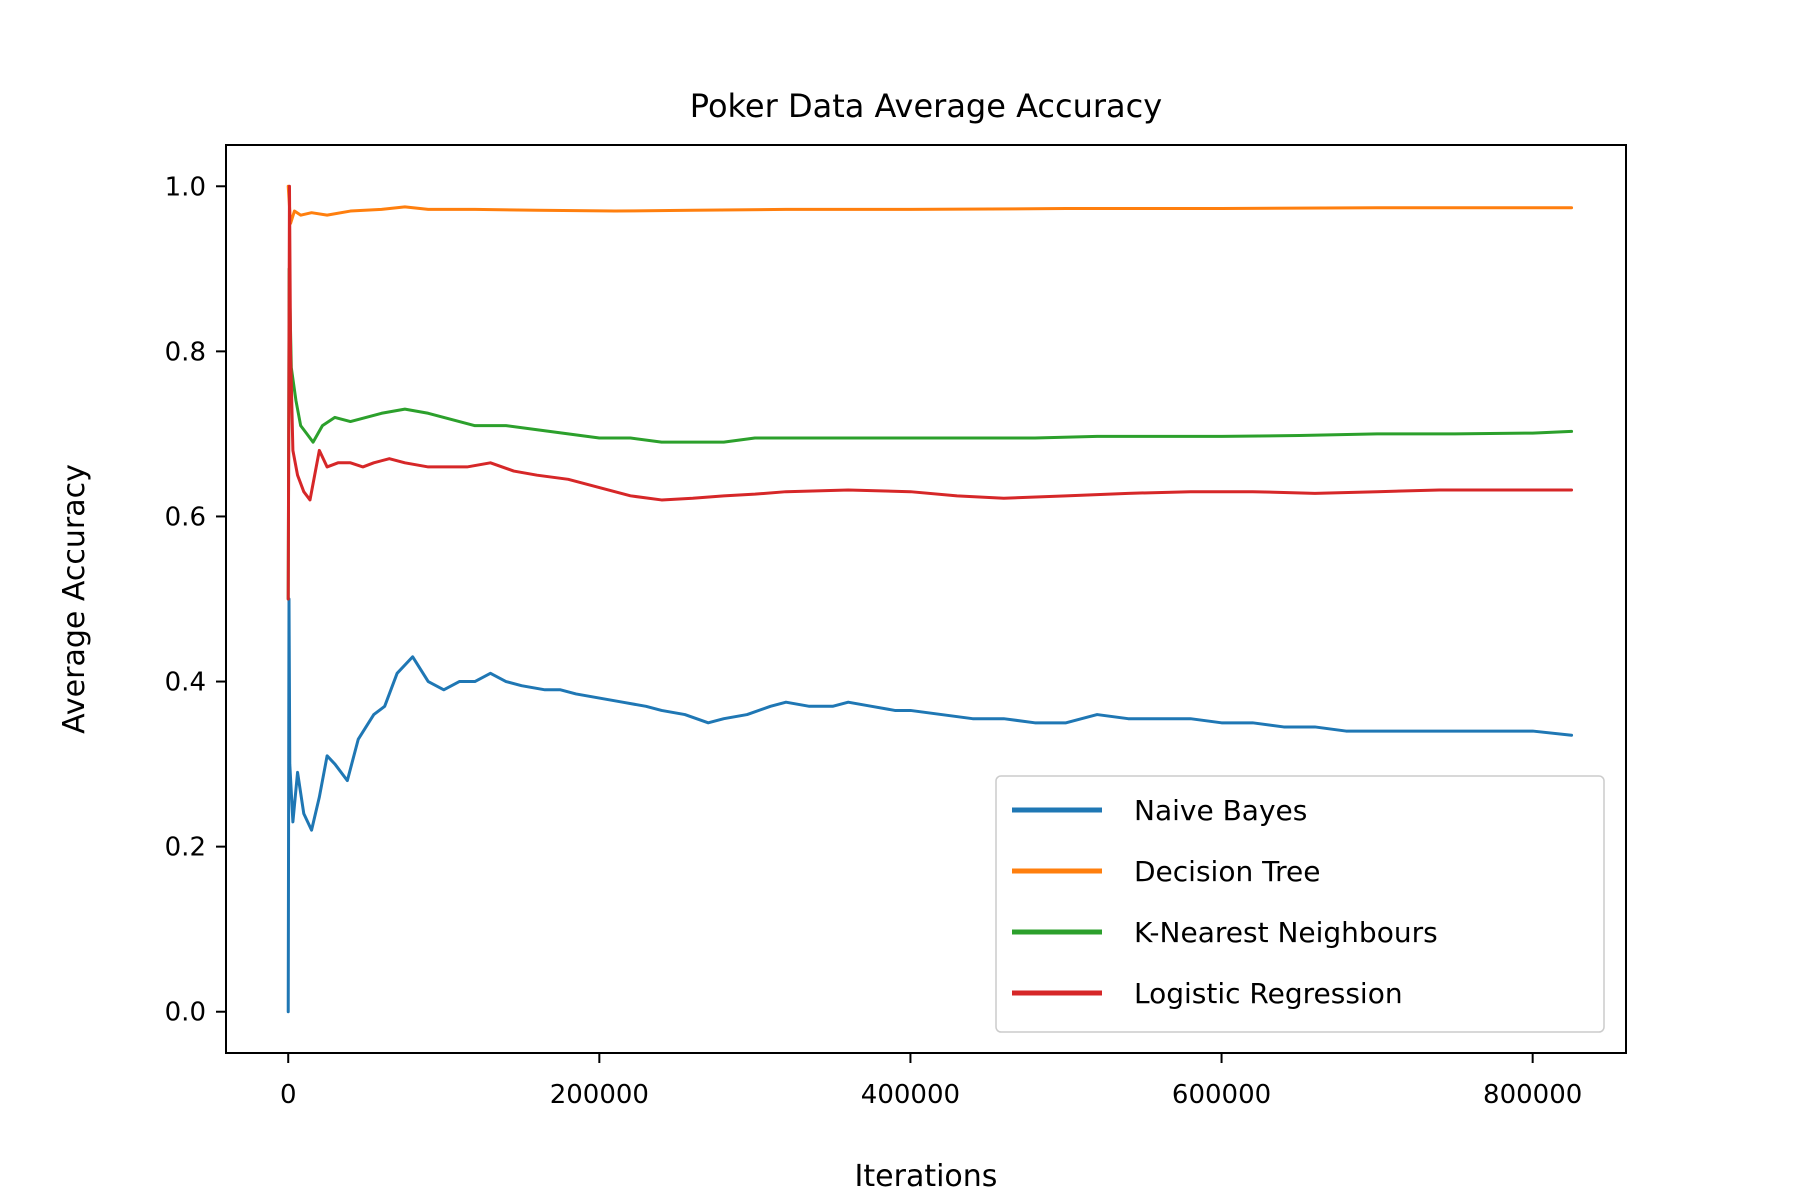 This screenshot has width=1800, height=1200. Describe the element at coordinates (930, 204) in the screenshot. I see `series-line-decision-tree` at that location.